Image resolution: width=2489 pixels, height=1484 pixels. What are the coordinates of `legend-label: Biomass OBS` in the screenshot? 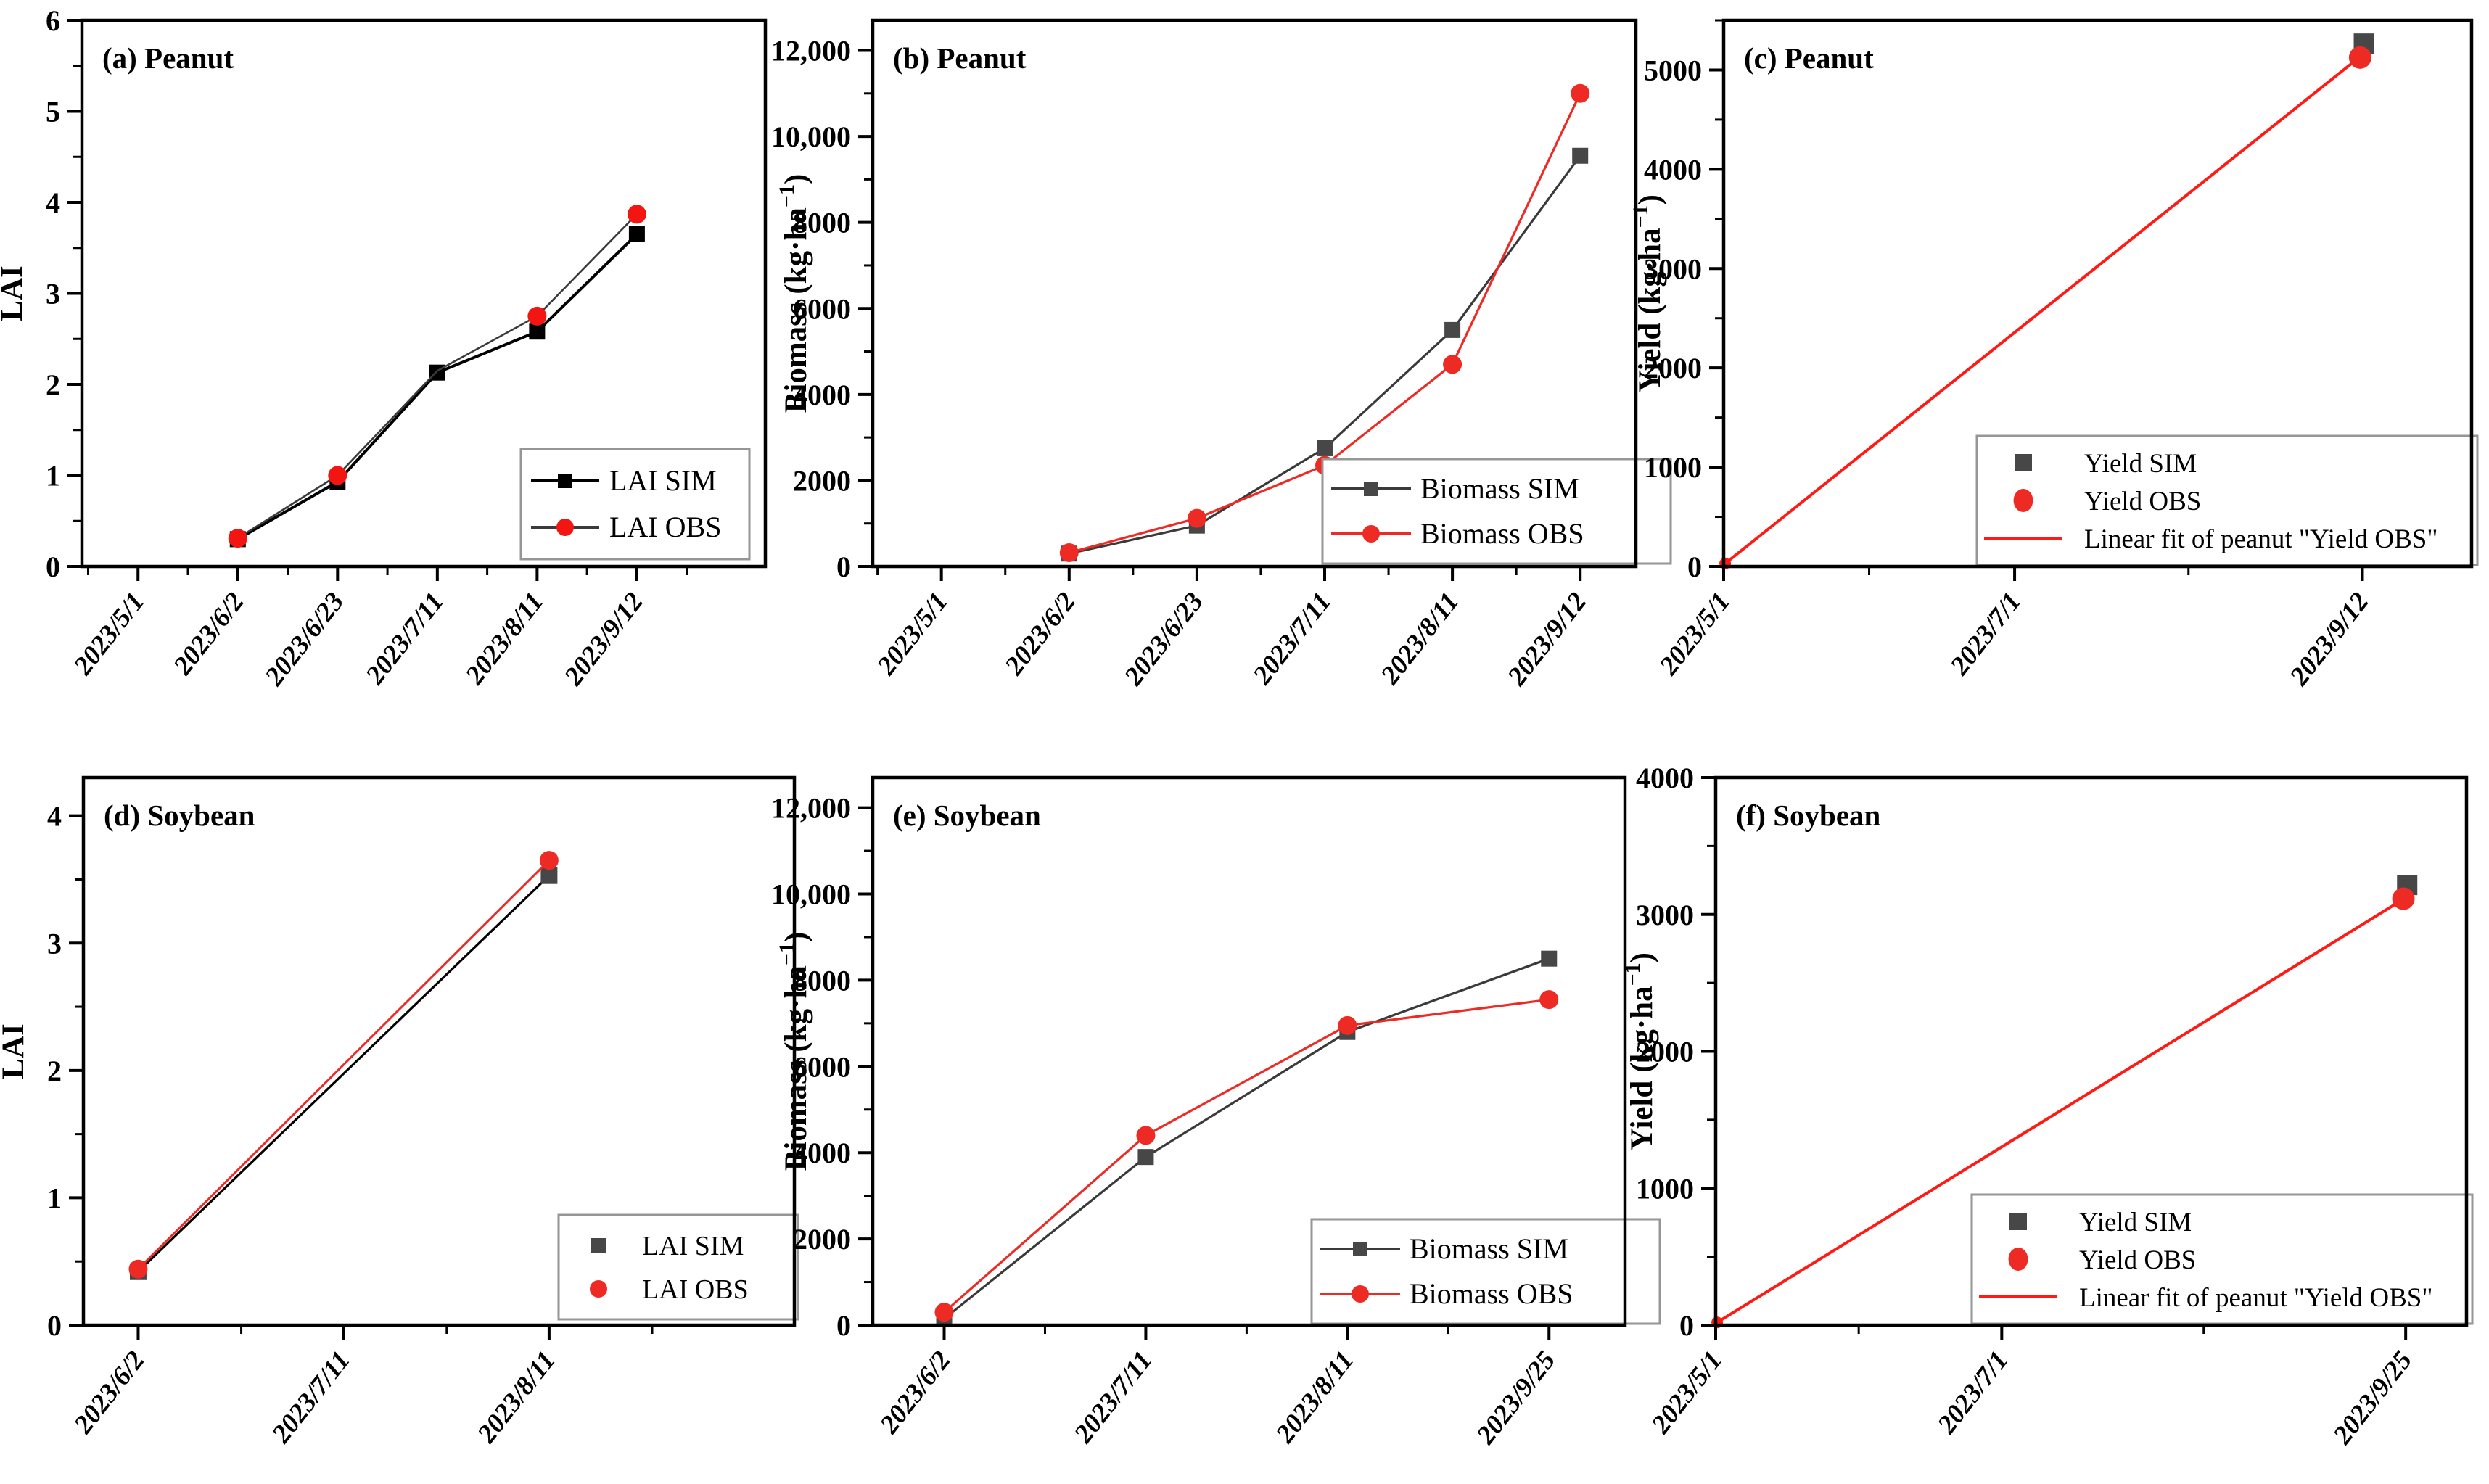 It's located at (1502, 533).